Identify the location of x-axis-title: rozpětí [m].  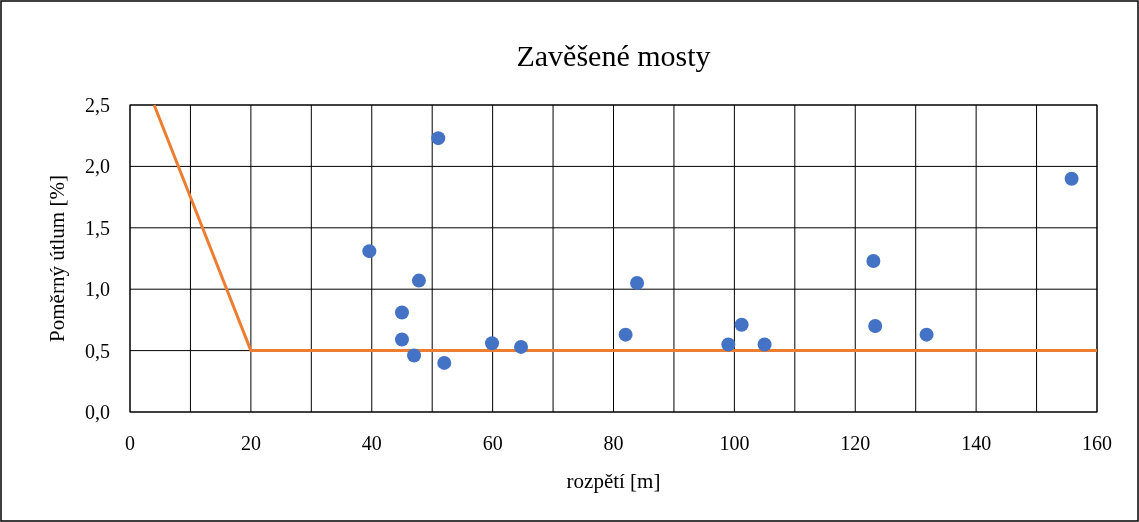
(613, 481).